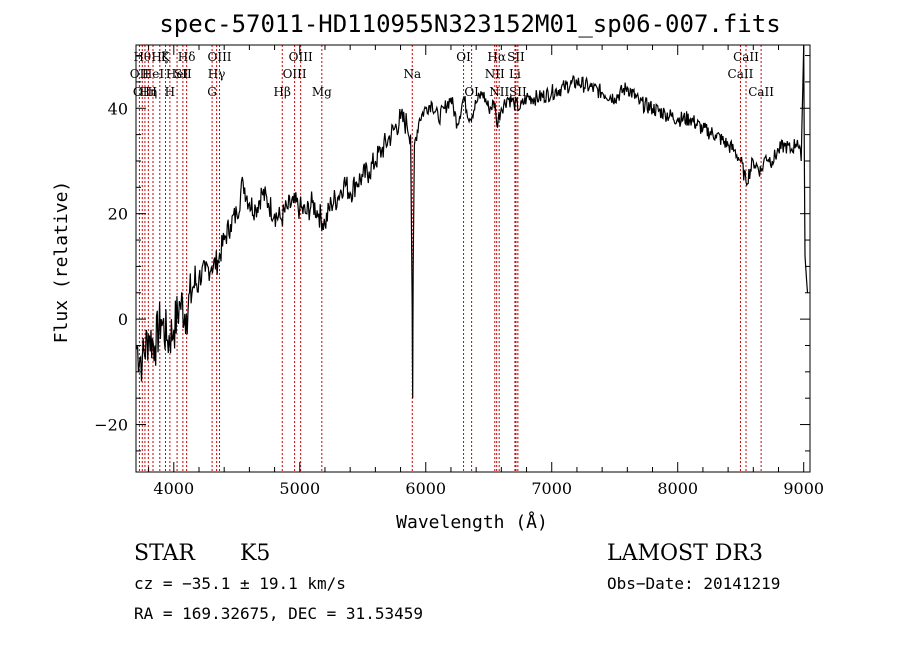 This screenshot has width=900, height=649. Describe the element at coordinates (412, 74) in the screenshot. I see `line-label: Na` at that location.